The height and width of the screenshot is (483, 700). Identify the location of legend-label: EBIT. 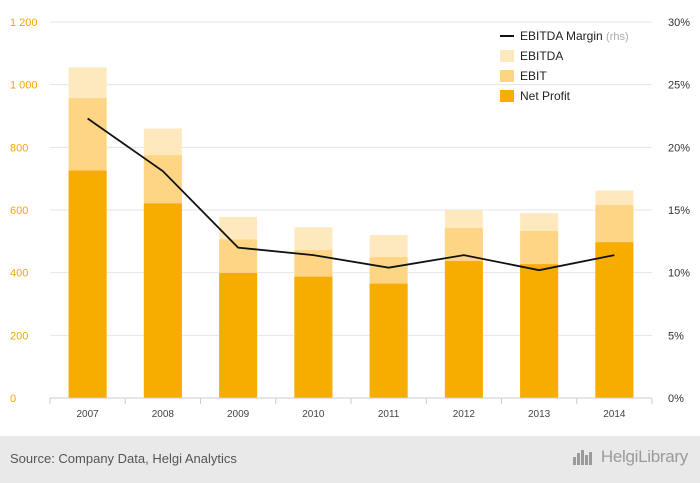
(533, 76).